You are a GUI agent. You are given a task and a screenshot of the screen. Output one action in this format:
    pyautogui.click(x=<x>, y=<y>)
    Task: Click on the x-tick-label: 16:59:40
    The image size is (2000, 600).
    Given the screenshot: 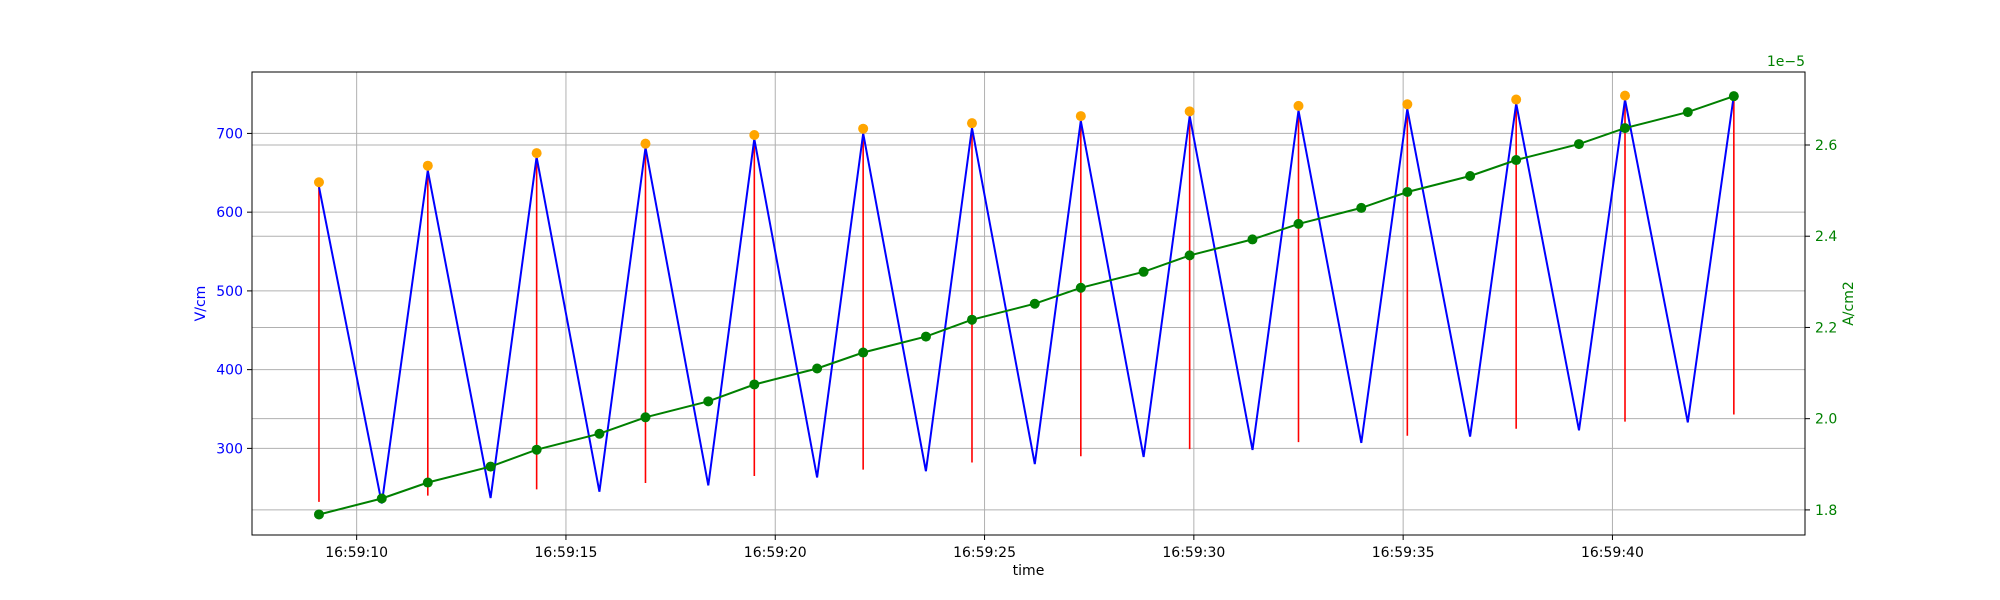 What is the action you would take?
    pyautogui.click(x=1612, y=553)
    